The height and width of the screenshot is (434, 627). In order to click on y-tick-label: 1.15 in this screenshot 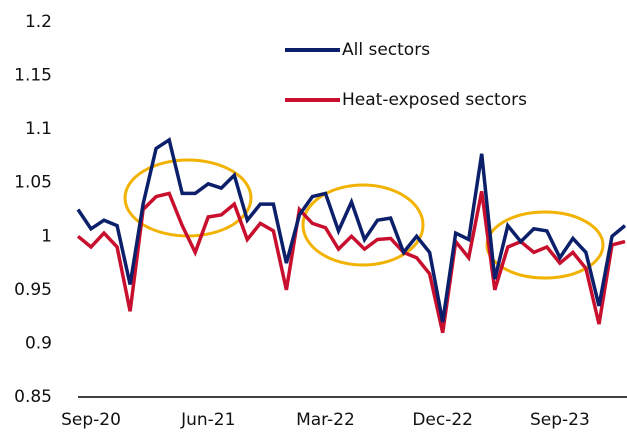, I will do `click(33, 76)`.